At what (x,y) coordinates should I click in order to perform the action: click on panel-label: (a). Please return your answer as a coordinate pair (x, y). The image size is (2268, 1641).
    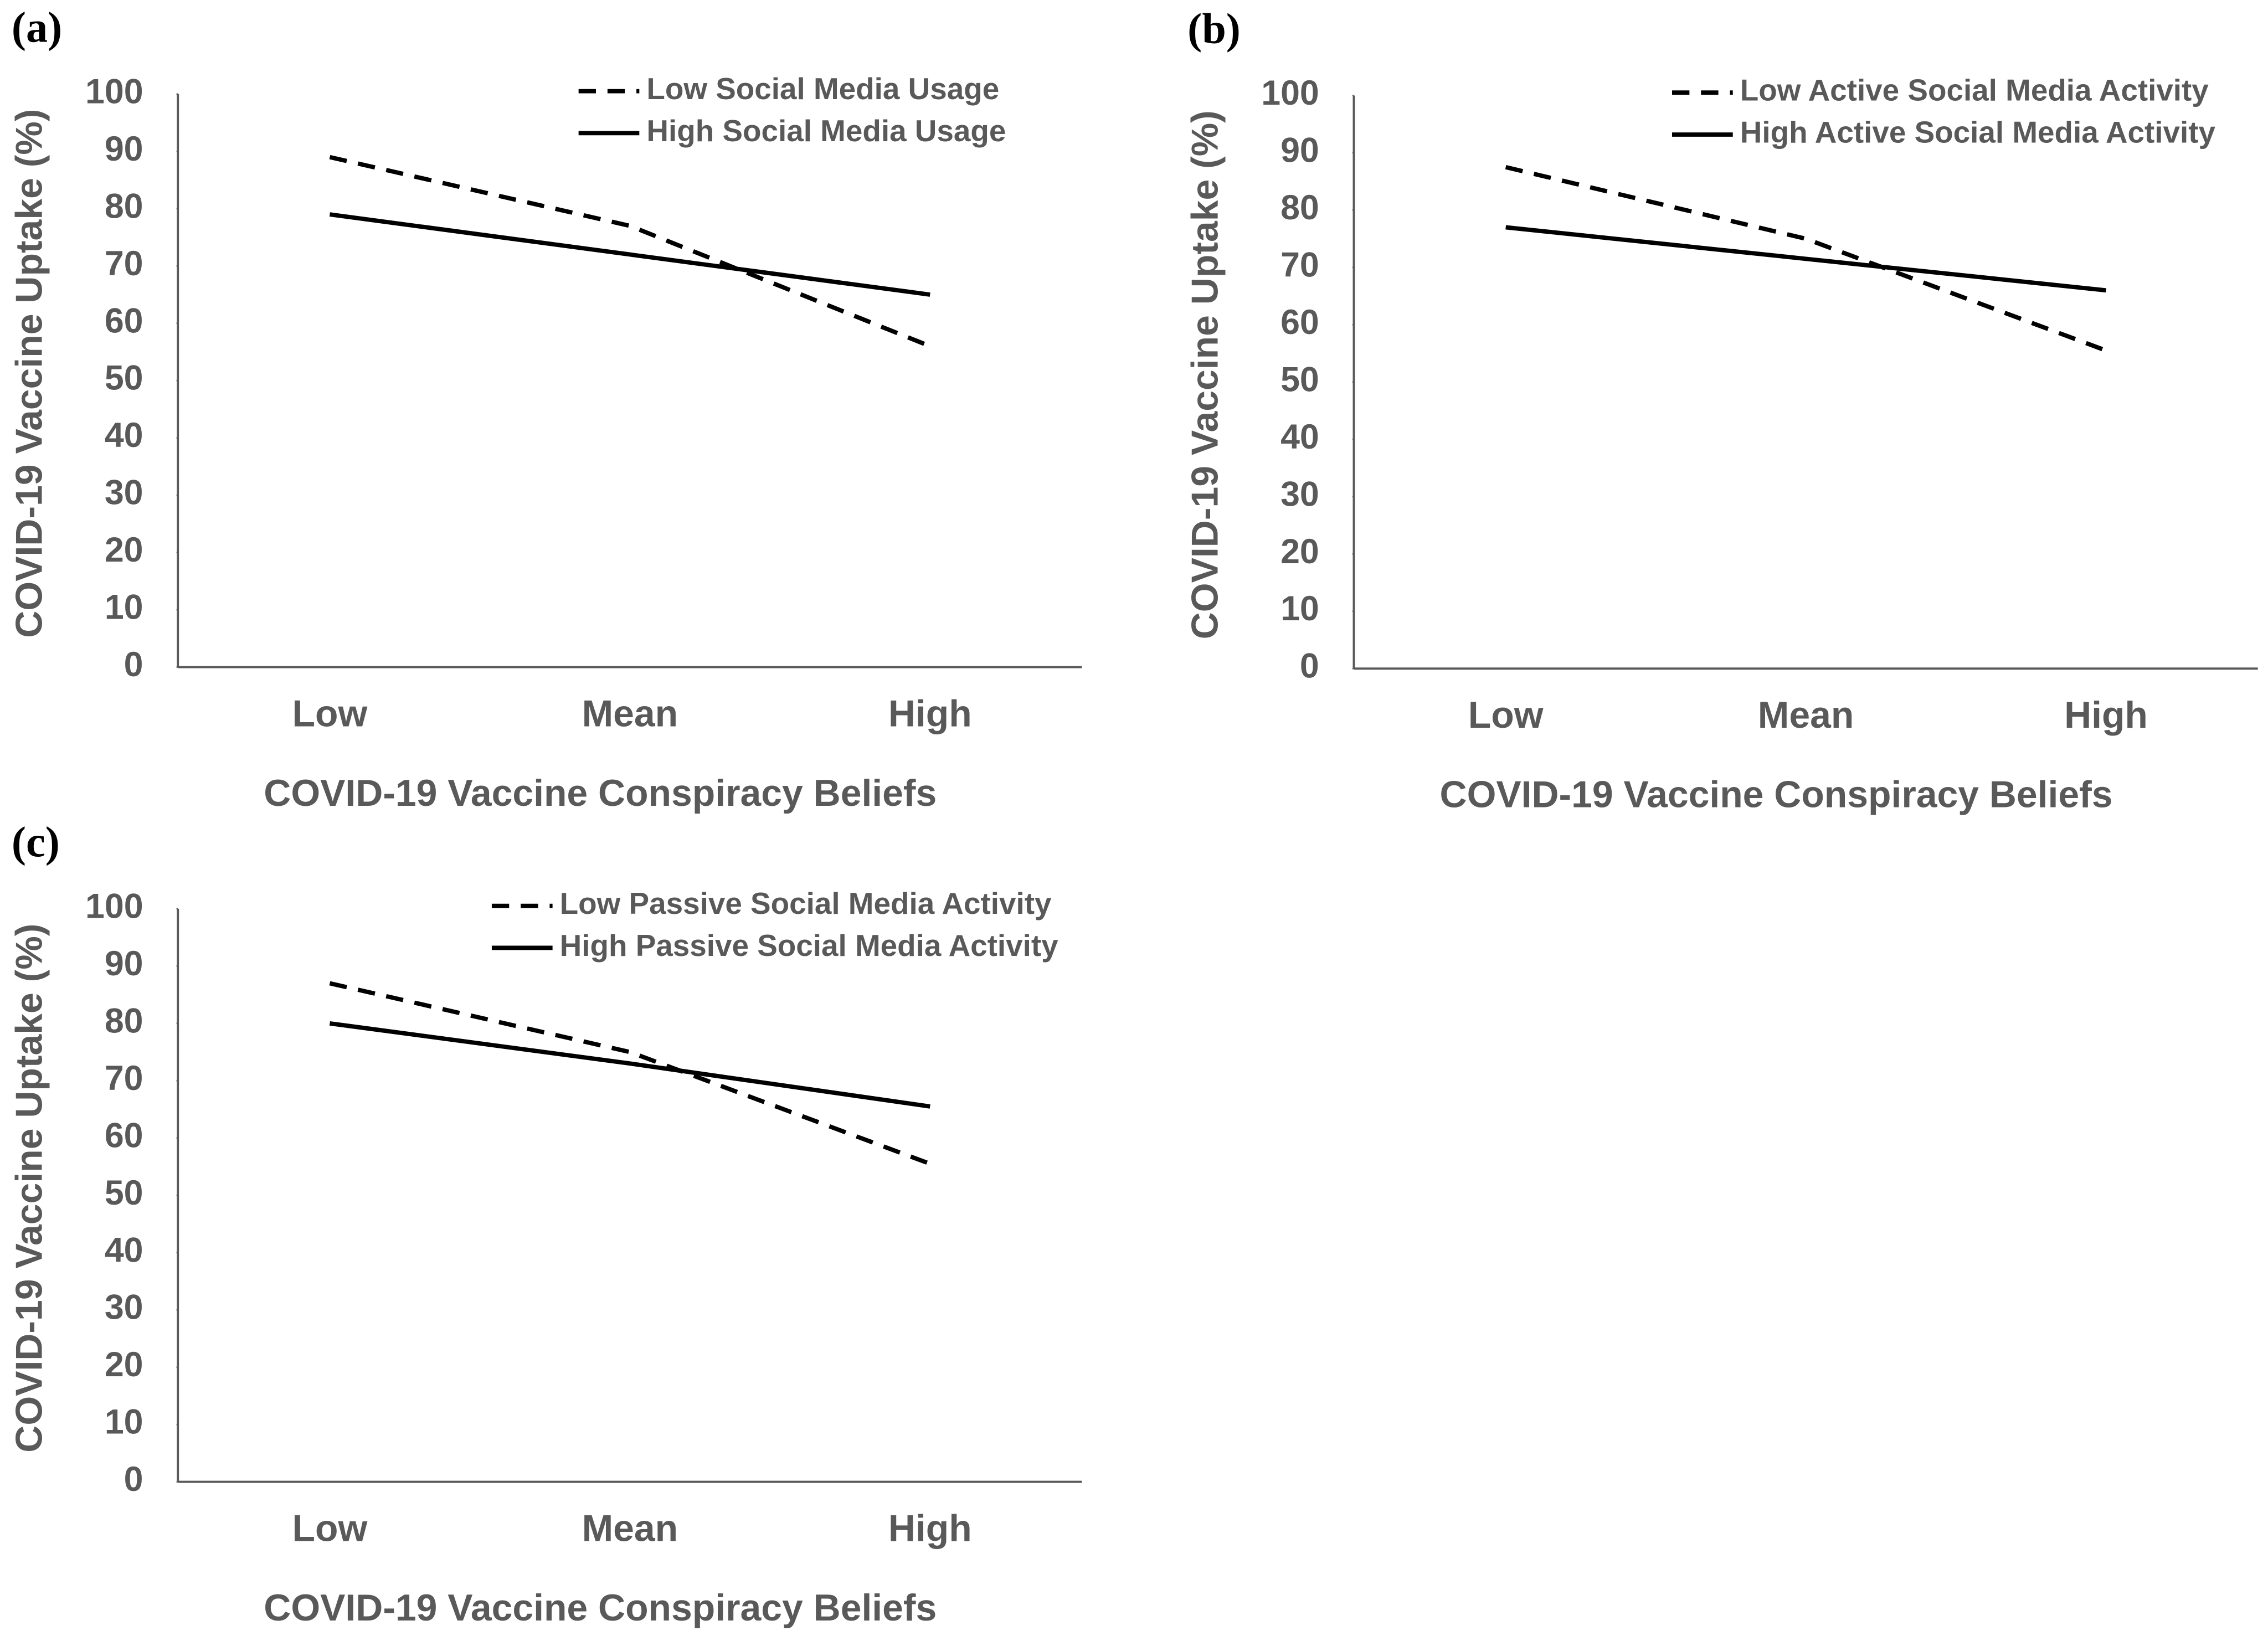
    Looking at the image, I should click on (37, 27).